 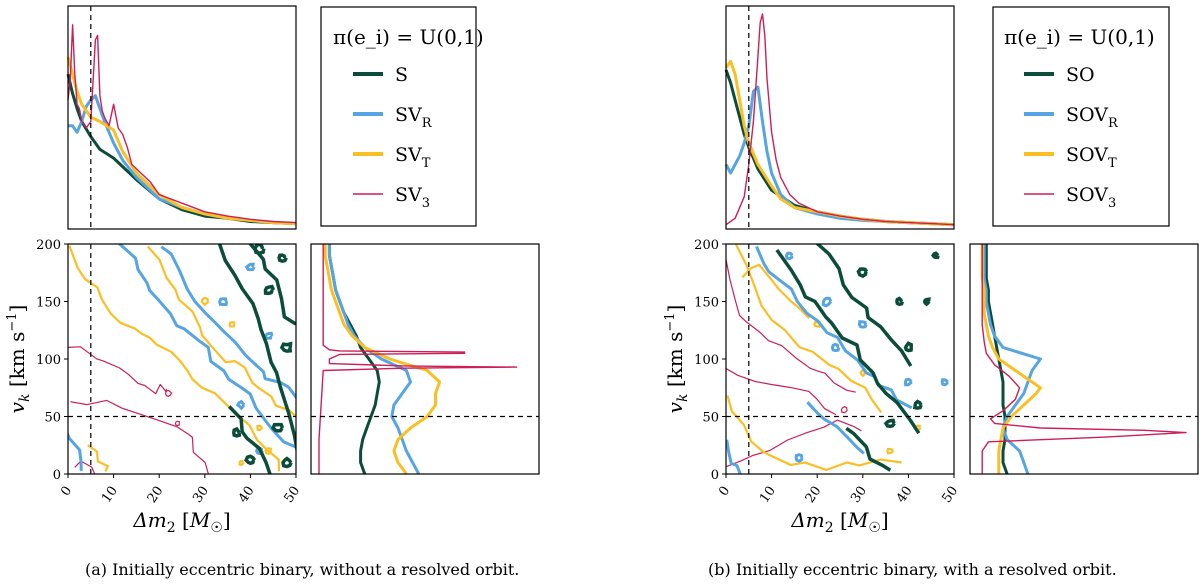 I want to click on panel-b-ytick-label-50: 50, so click(x=710, y=418).